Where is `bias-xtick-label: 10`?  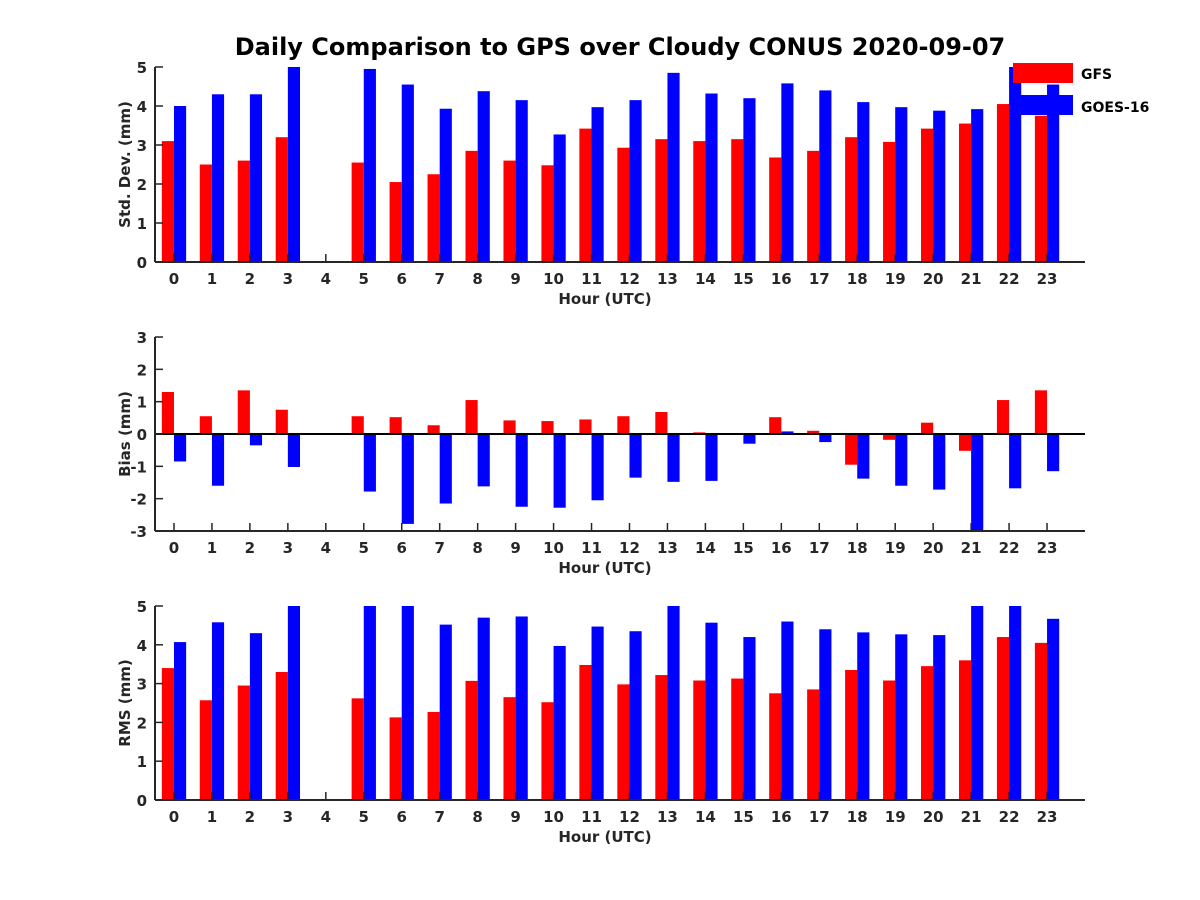
bias-xtick-label: 10 is located at coordinates (553, 548).